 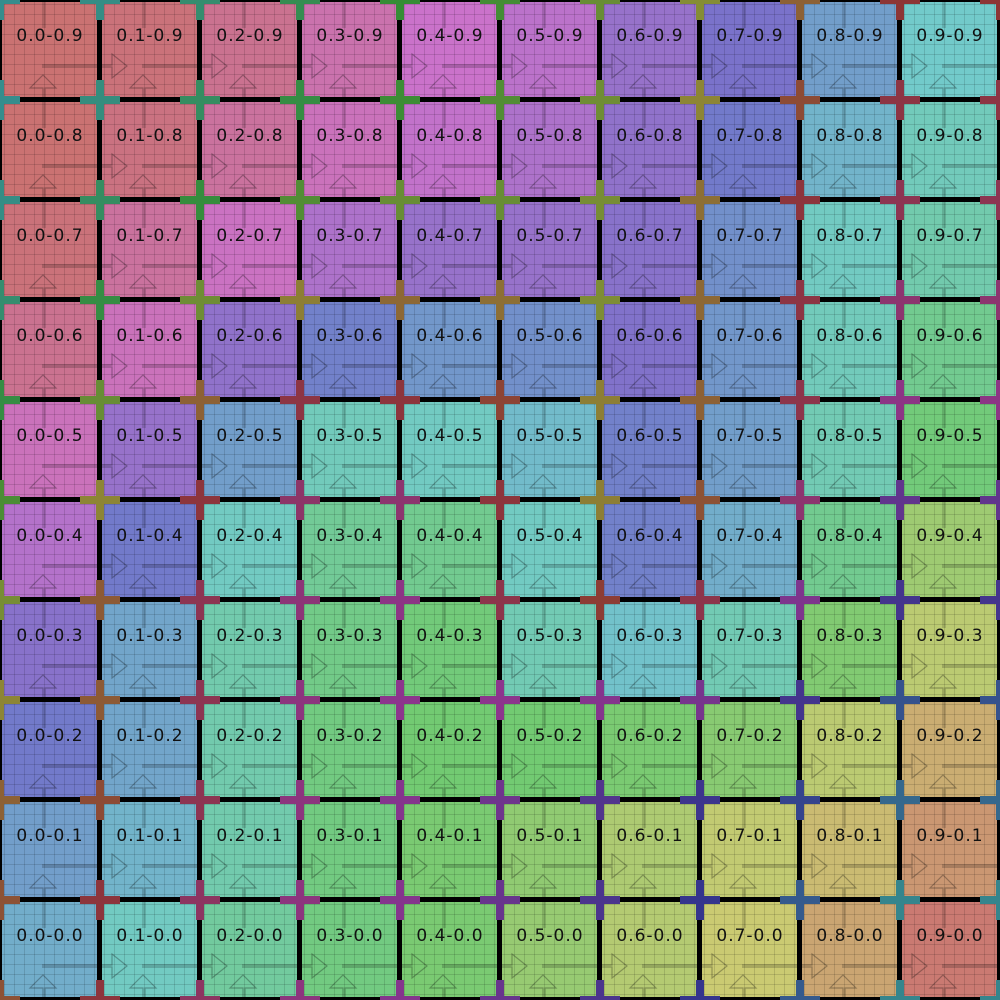 What do you see at coordinates (50, 950) in the screenshot?
I see `grid-cell: 0.0-0.0` at bounding box center [50, 950].